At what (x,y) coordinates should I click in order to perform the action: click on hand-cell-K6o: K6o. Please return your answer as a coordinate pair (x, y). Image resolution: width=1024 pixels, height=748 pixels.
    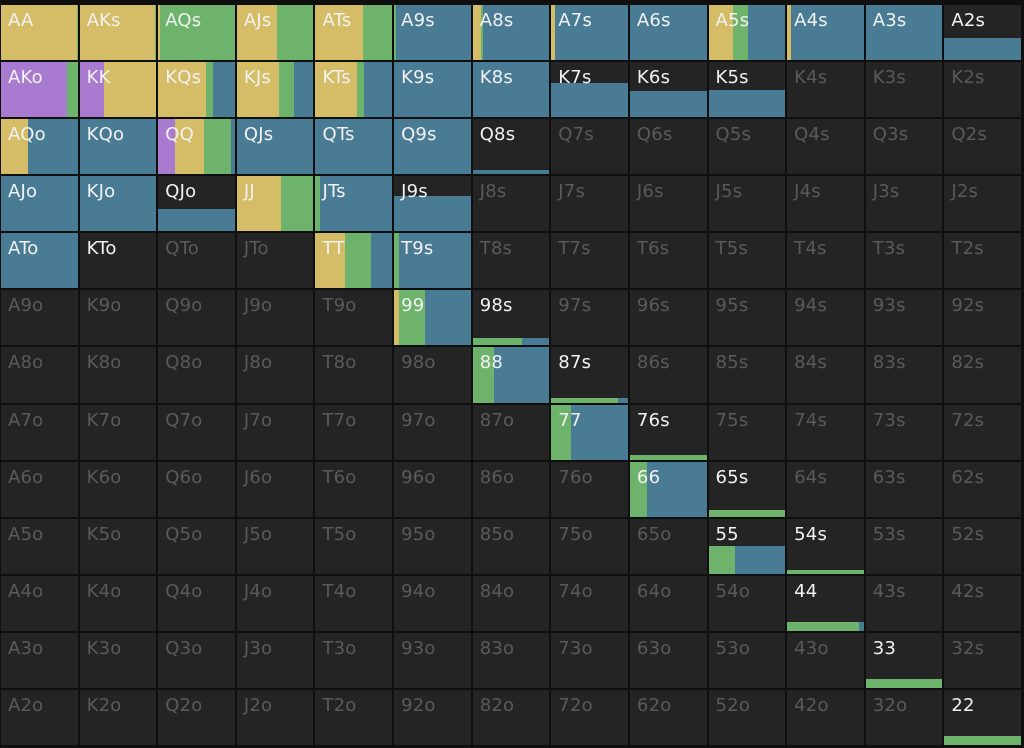
    Looking at the image, I should click on (118, 489).